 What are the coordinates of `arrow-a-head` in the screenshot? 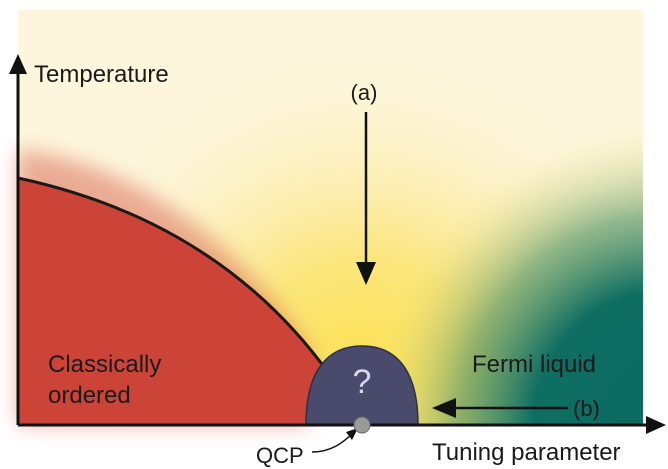 It's located at (366, 273).